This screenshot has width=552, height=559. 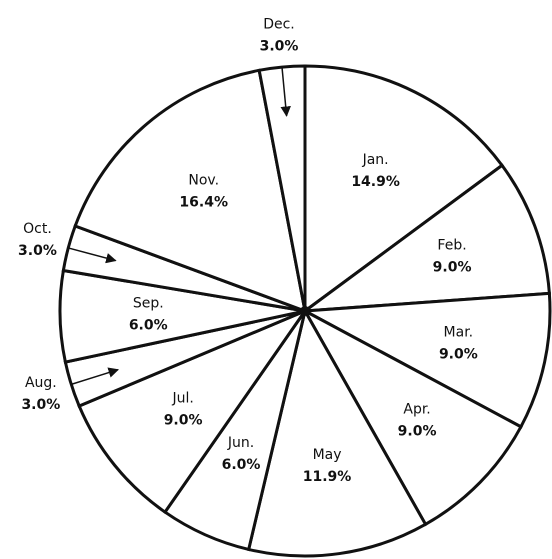 I want to click on category-label: Feb., so click(x=451, y=246).